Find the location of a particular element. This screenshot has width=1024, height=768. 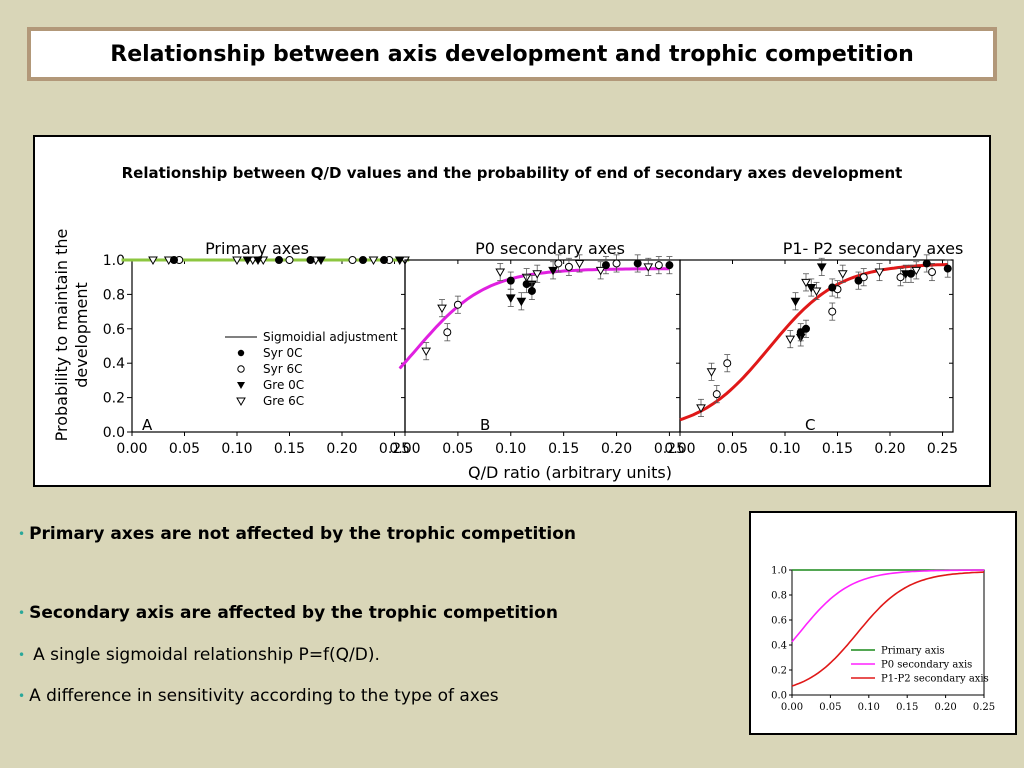

y-tick-label: 0.4 is located at coordinates (114, 364).